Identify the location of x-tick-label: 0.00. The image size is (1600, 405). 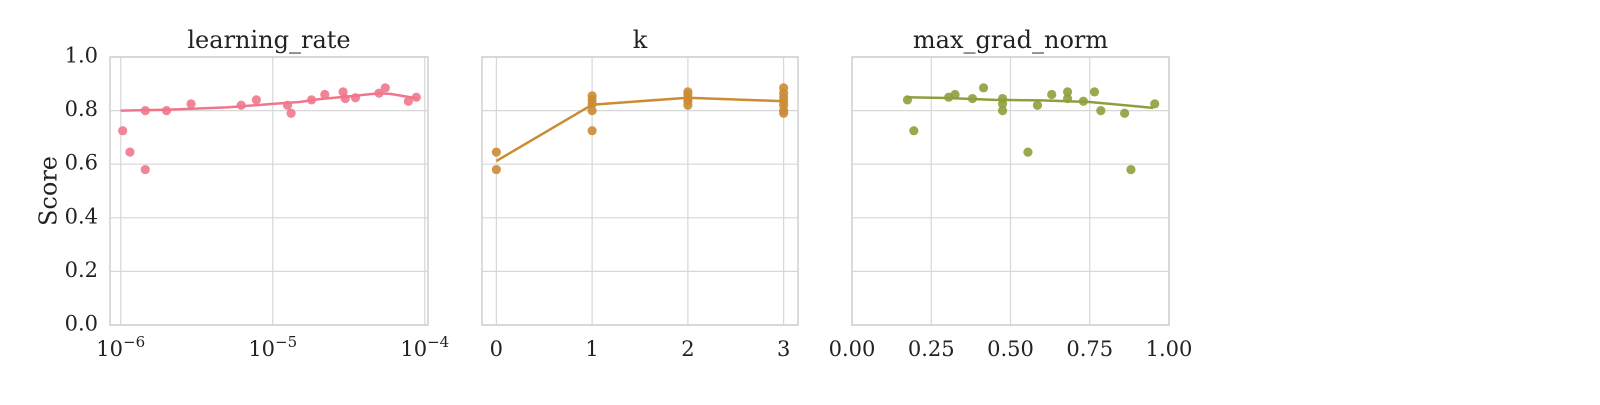
(852, 349).